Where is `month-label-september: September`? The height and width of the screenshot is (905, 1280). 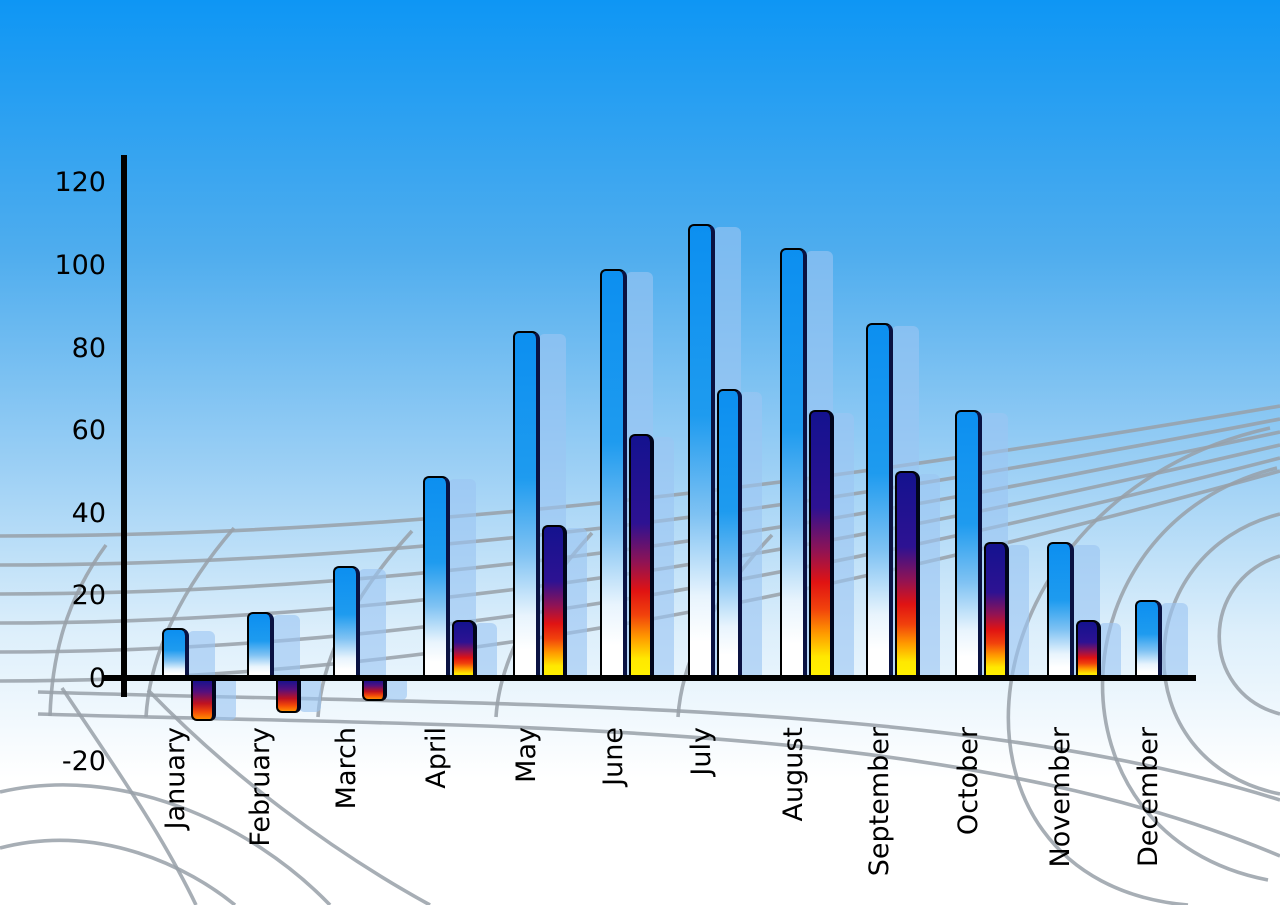
month-label-september: September is located at coordinates (879, 802).